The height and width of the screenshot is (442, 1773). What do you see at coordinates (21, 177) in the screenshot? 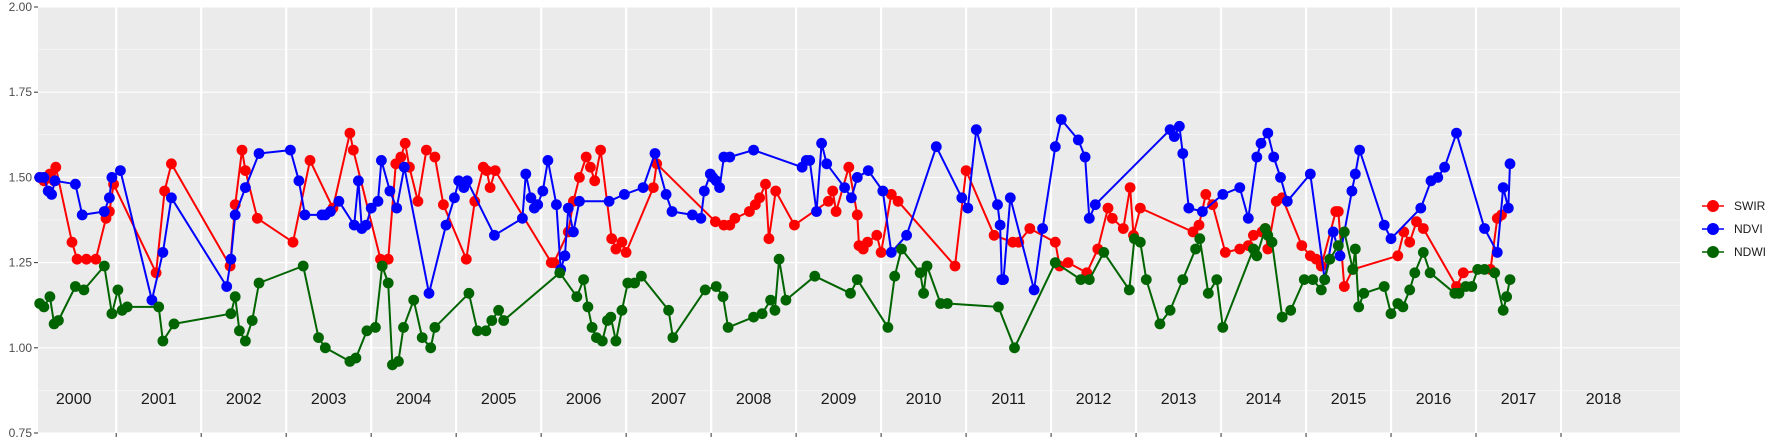
I see `y-tick-label: 1.50` at bounding box center [21, 177].